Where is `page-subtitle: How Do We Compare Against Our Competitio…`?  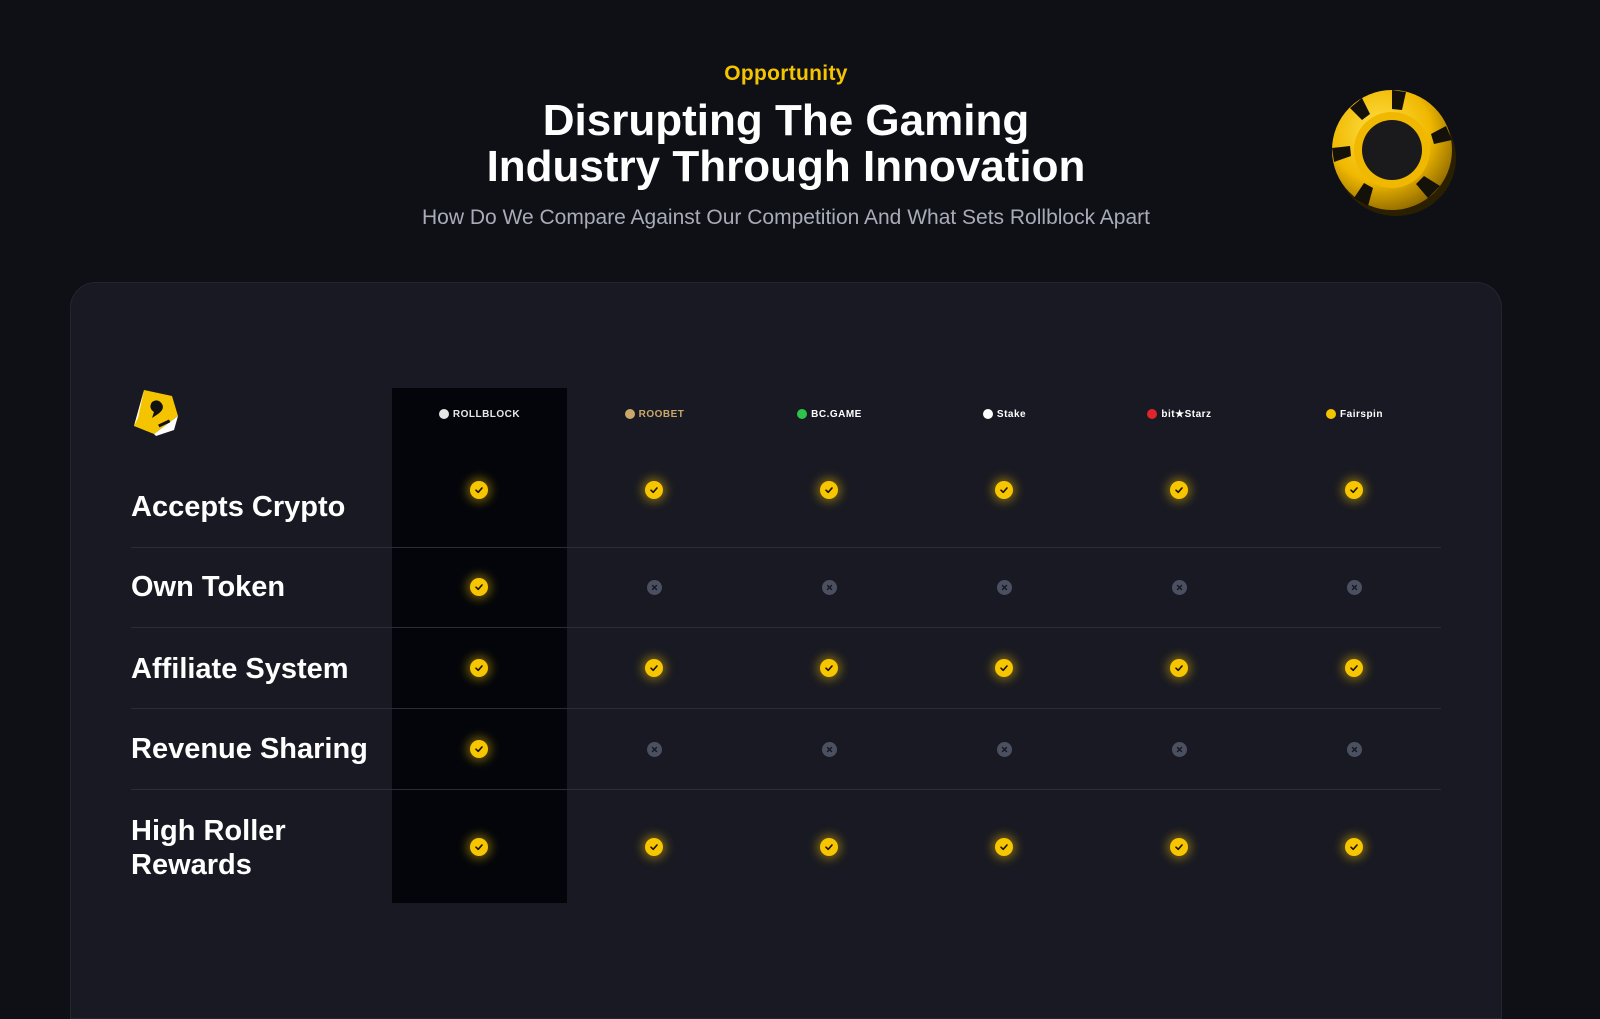
page-subtitle: How Do We Compare Against Our Competitio… is located at coordinates (786, 217).